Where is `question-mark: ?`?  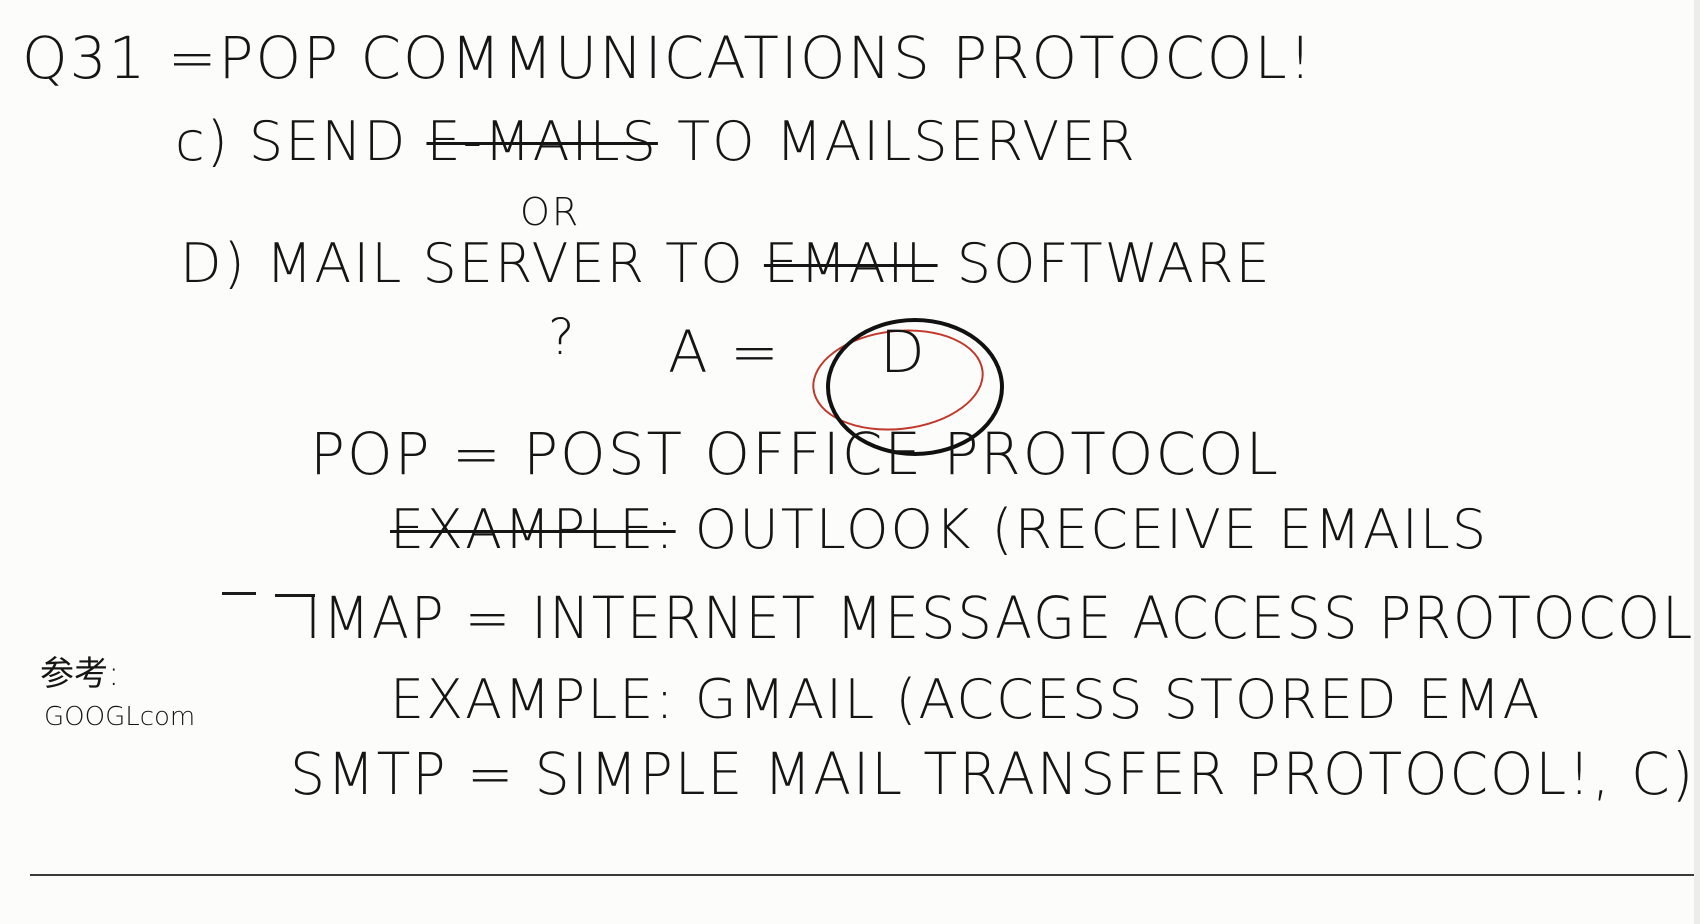
question-mark: ? is located at coordinates (562, 337).